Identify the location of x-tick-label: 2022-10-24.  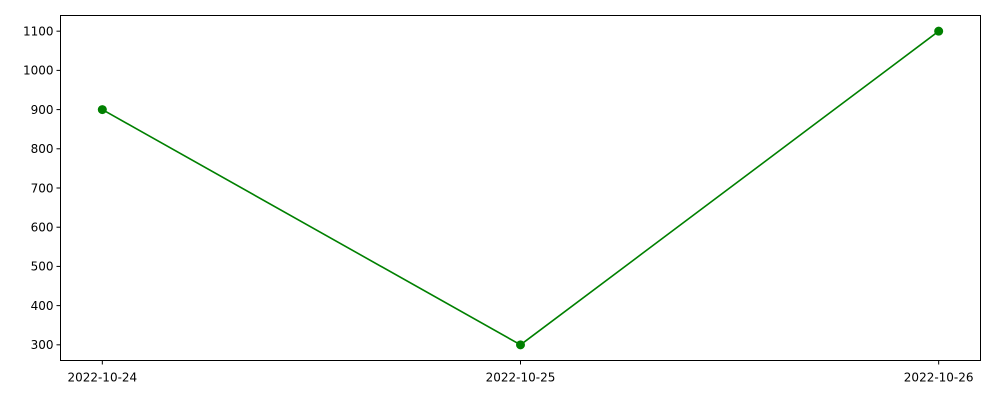
(102, 378).